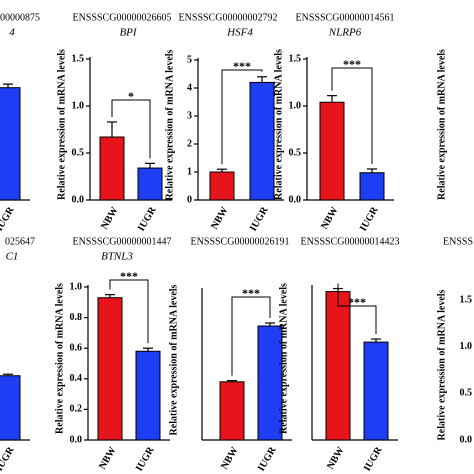 This screenshot has width=474, height=474. I want to click on y-tick-label: 0.4, so click(76, 378).